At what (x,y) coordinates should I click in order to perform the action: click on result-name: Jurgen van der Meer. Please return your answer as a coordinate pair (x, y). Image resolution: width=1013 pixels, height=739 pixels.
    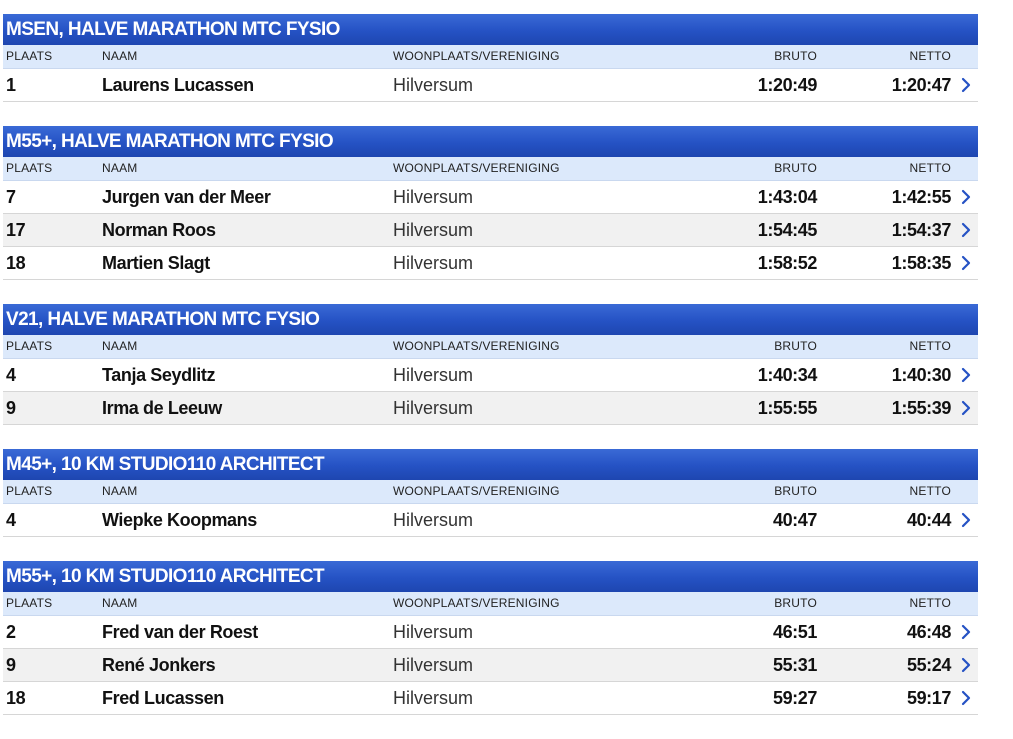
    Looking at the image, I should click on (186, 197).